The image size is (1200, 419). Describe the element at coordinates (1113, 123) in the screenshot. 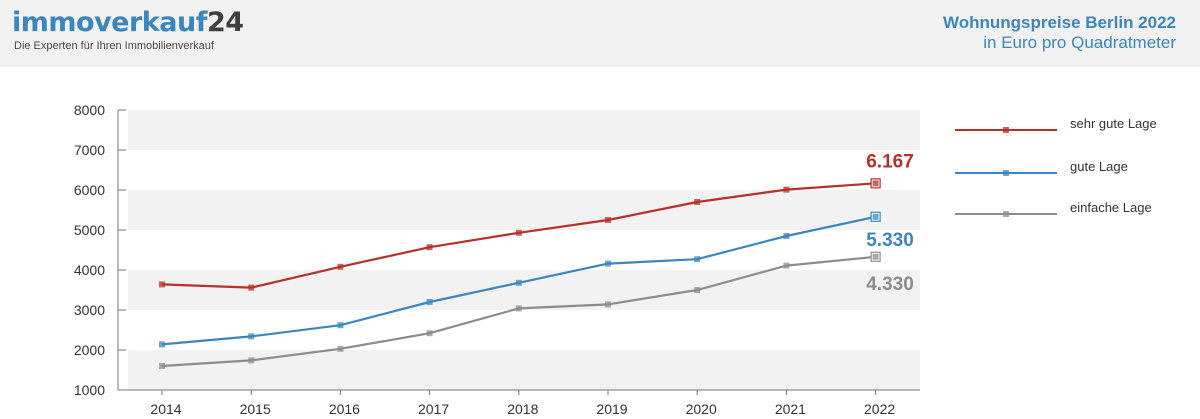

I see `legend-label: sehr gute Lage` at that location.